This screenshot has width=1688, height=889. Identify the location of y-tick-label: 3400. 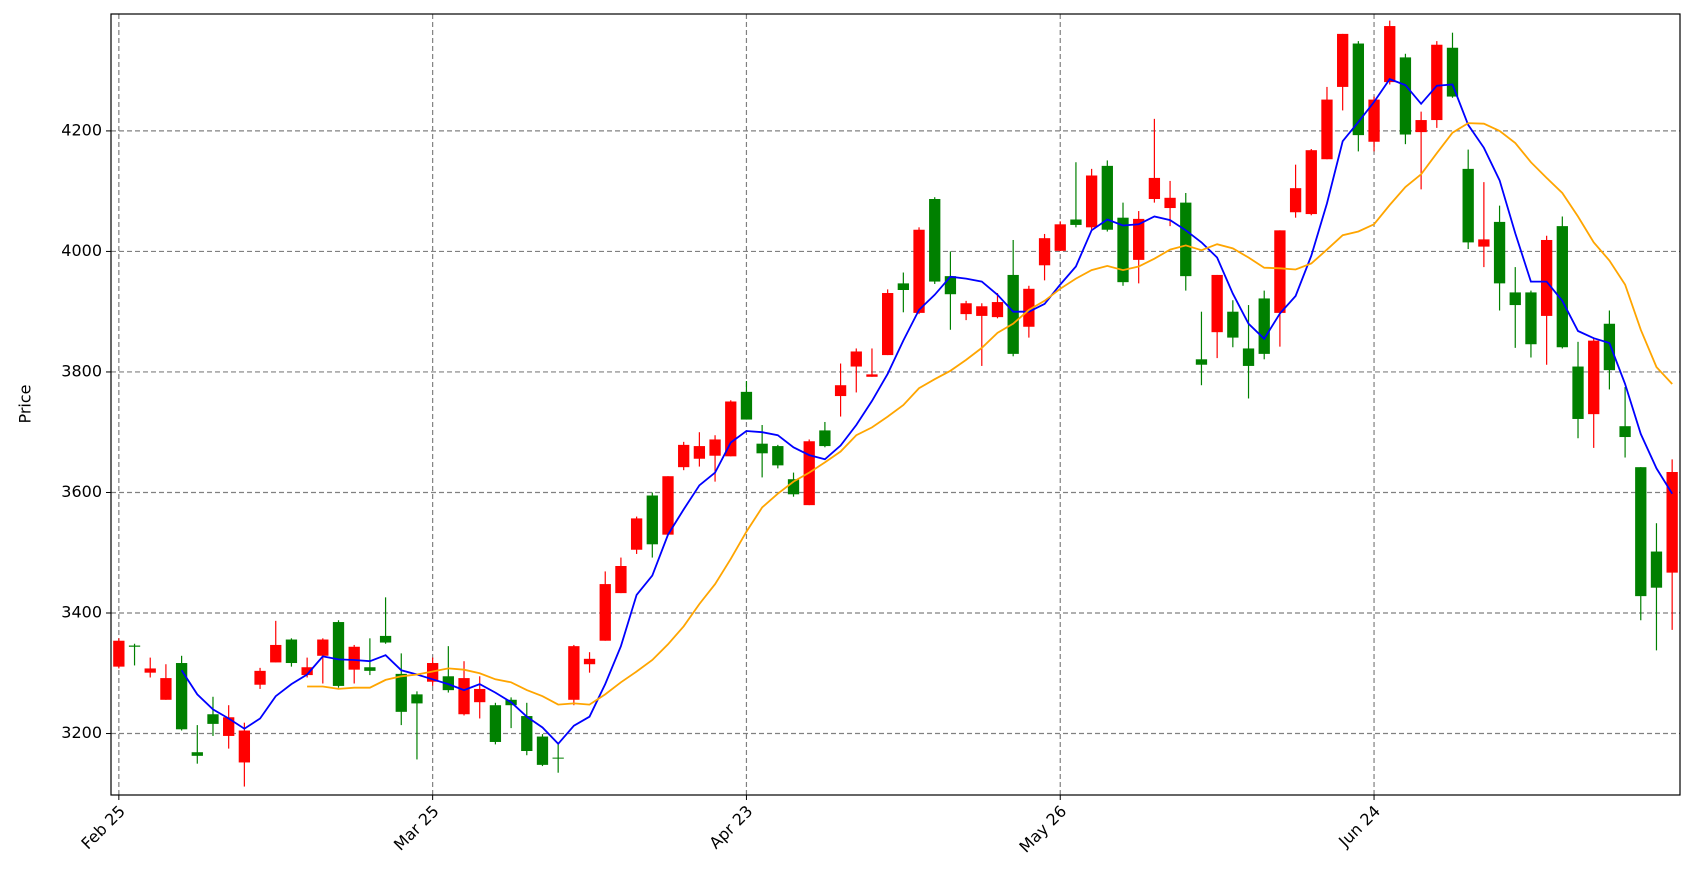
(81, 612).